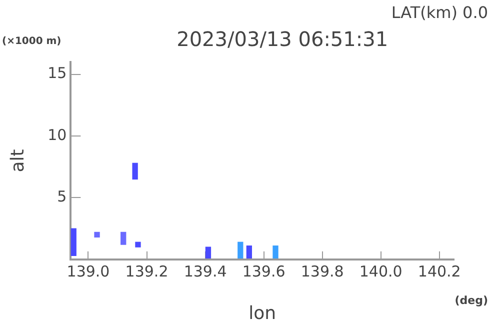  What do you see at coordinates (205, 271) in the screenshot?
I see `x-tick-label: 139.4` at bounding box center [205, 271].